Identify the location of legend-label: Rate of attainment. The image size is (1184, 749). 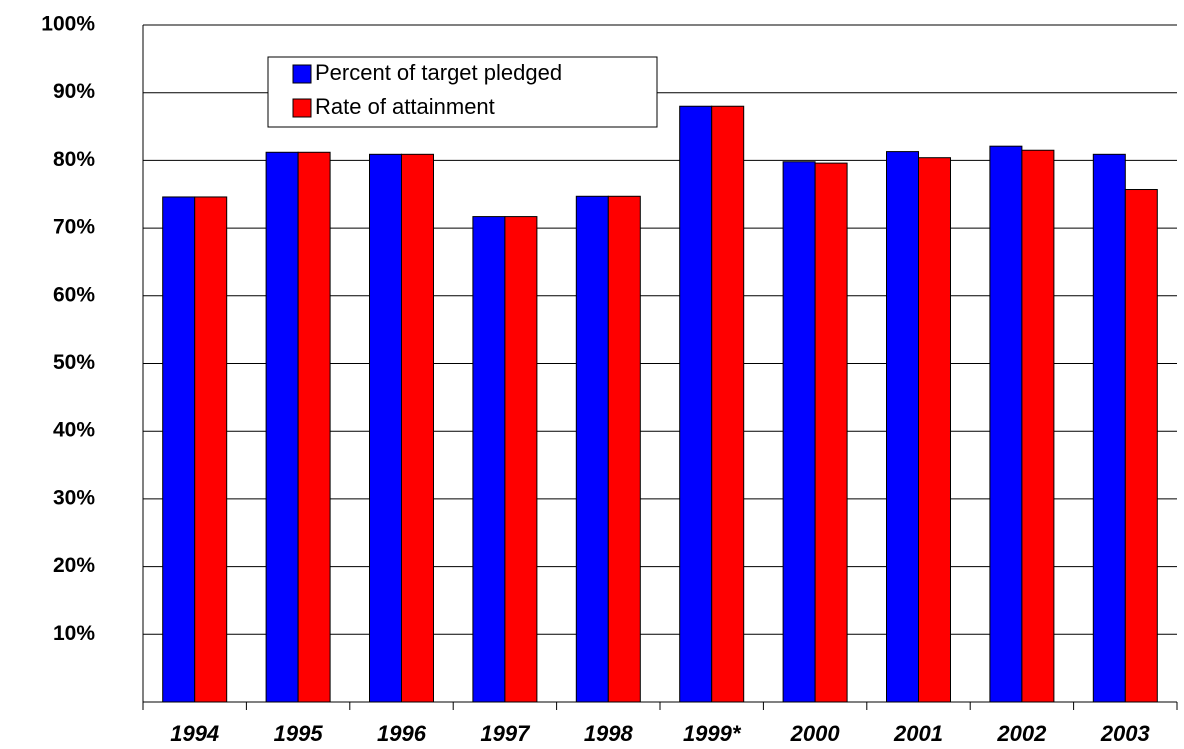
(405, 106).